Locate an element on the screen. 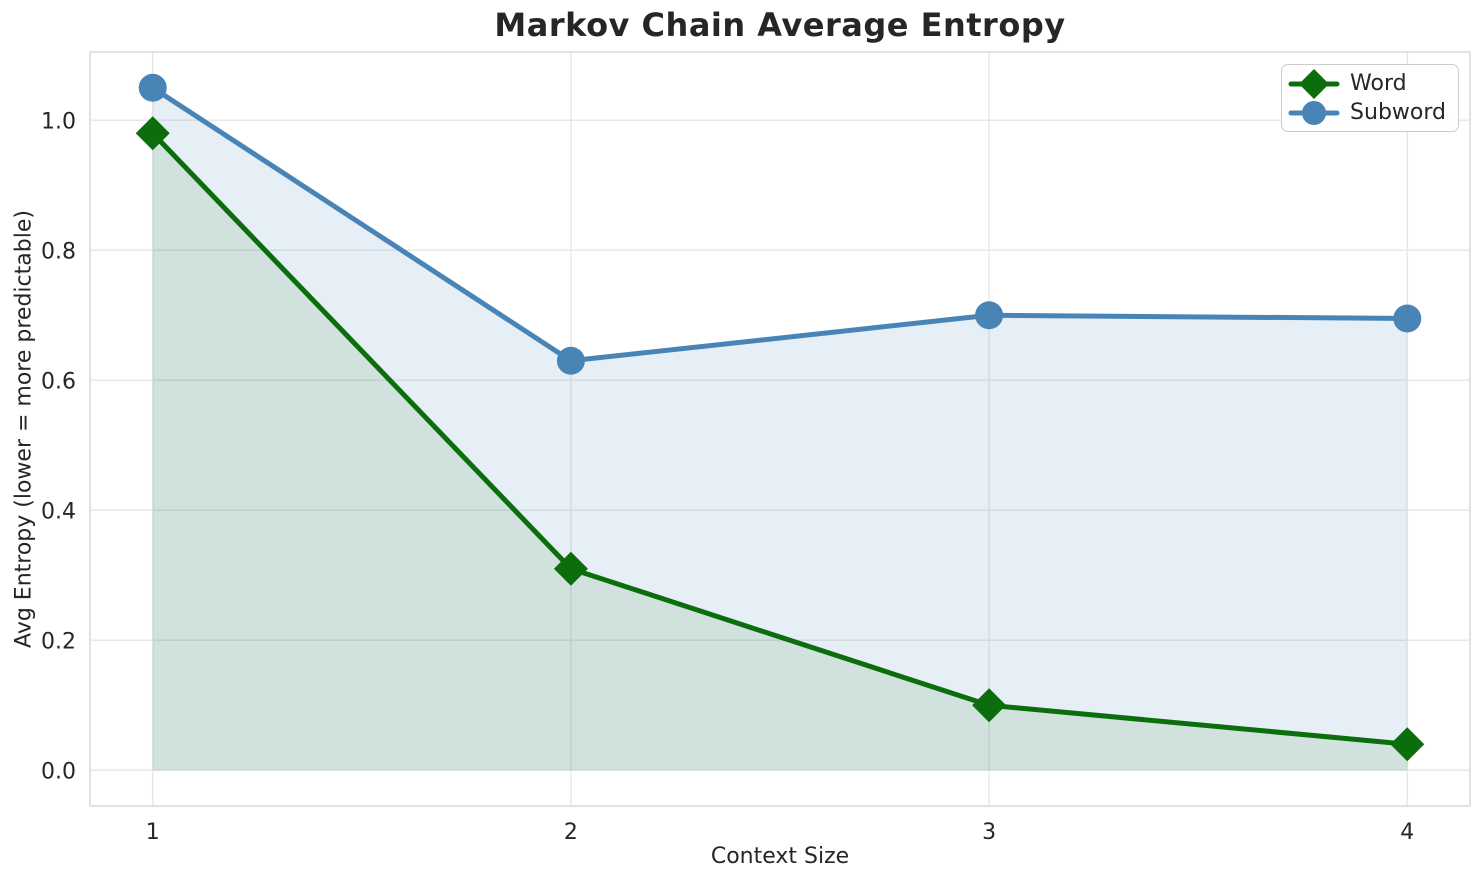  legend-label-subword: Subword is located at coordinates (1398, 112).